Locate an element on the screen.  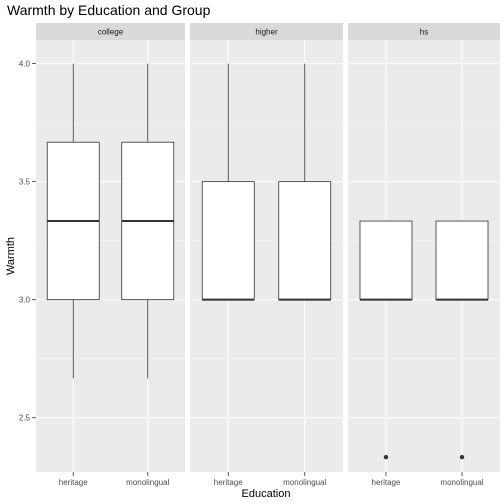
box-hs-heritage is located at coordinates (386, 340).